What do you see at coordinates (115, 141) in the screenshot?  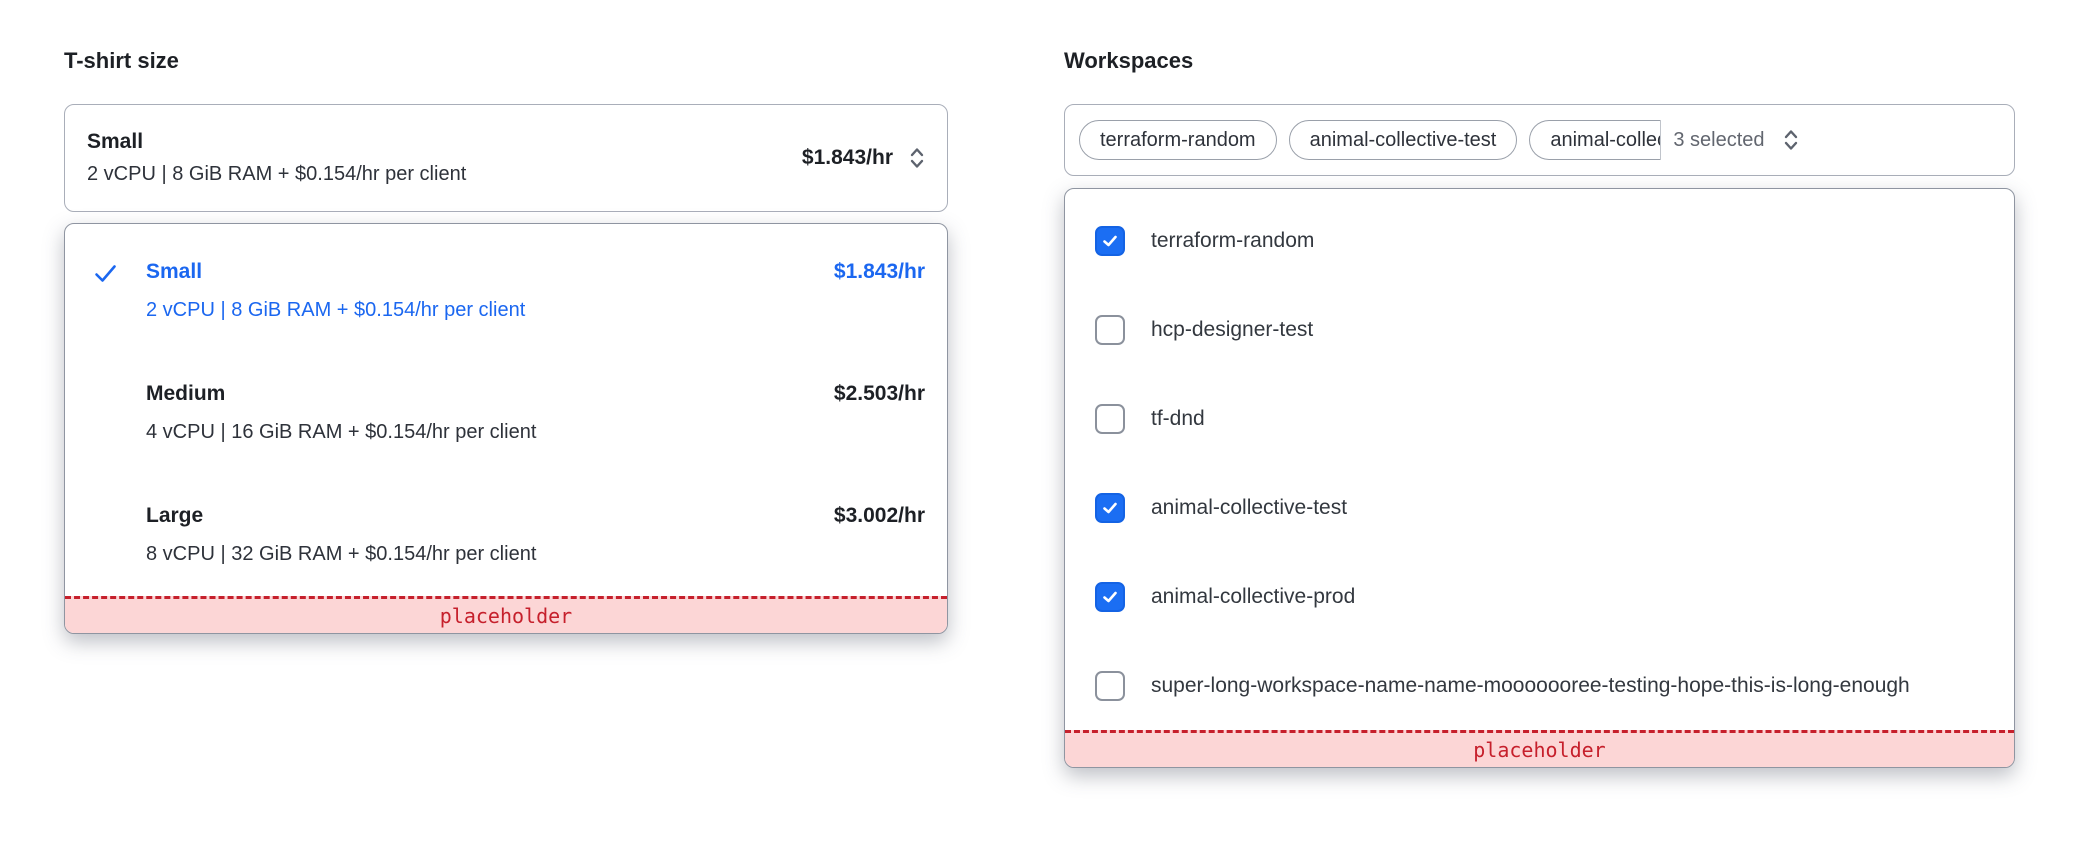 I see `selected-size-name: Small` at bounding box center [115, 141].